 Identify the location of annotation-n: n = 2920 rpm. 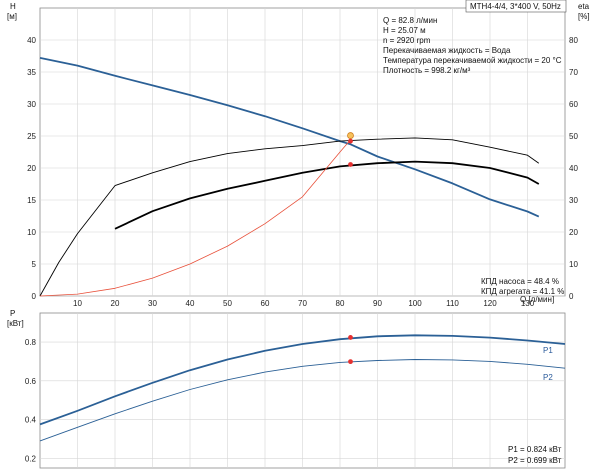
(407, 40).